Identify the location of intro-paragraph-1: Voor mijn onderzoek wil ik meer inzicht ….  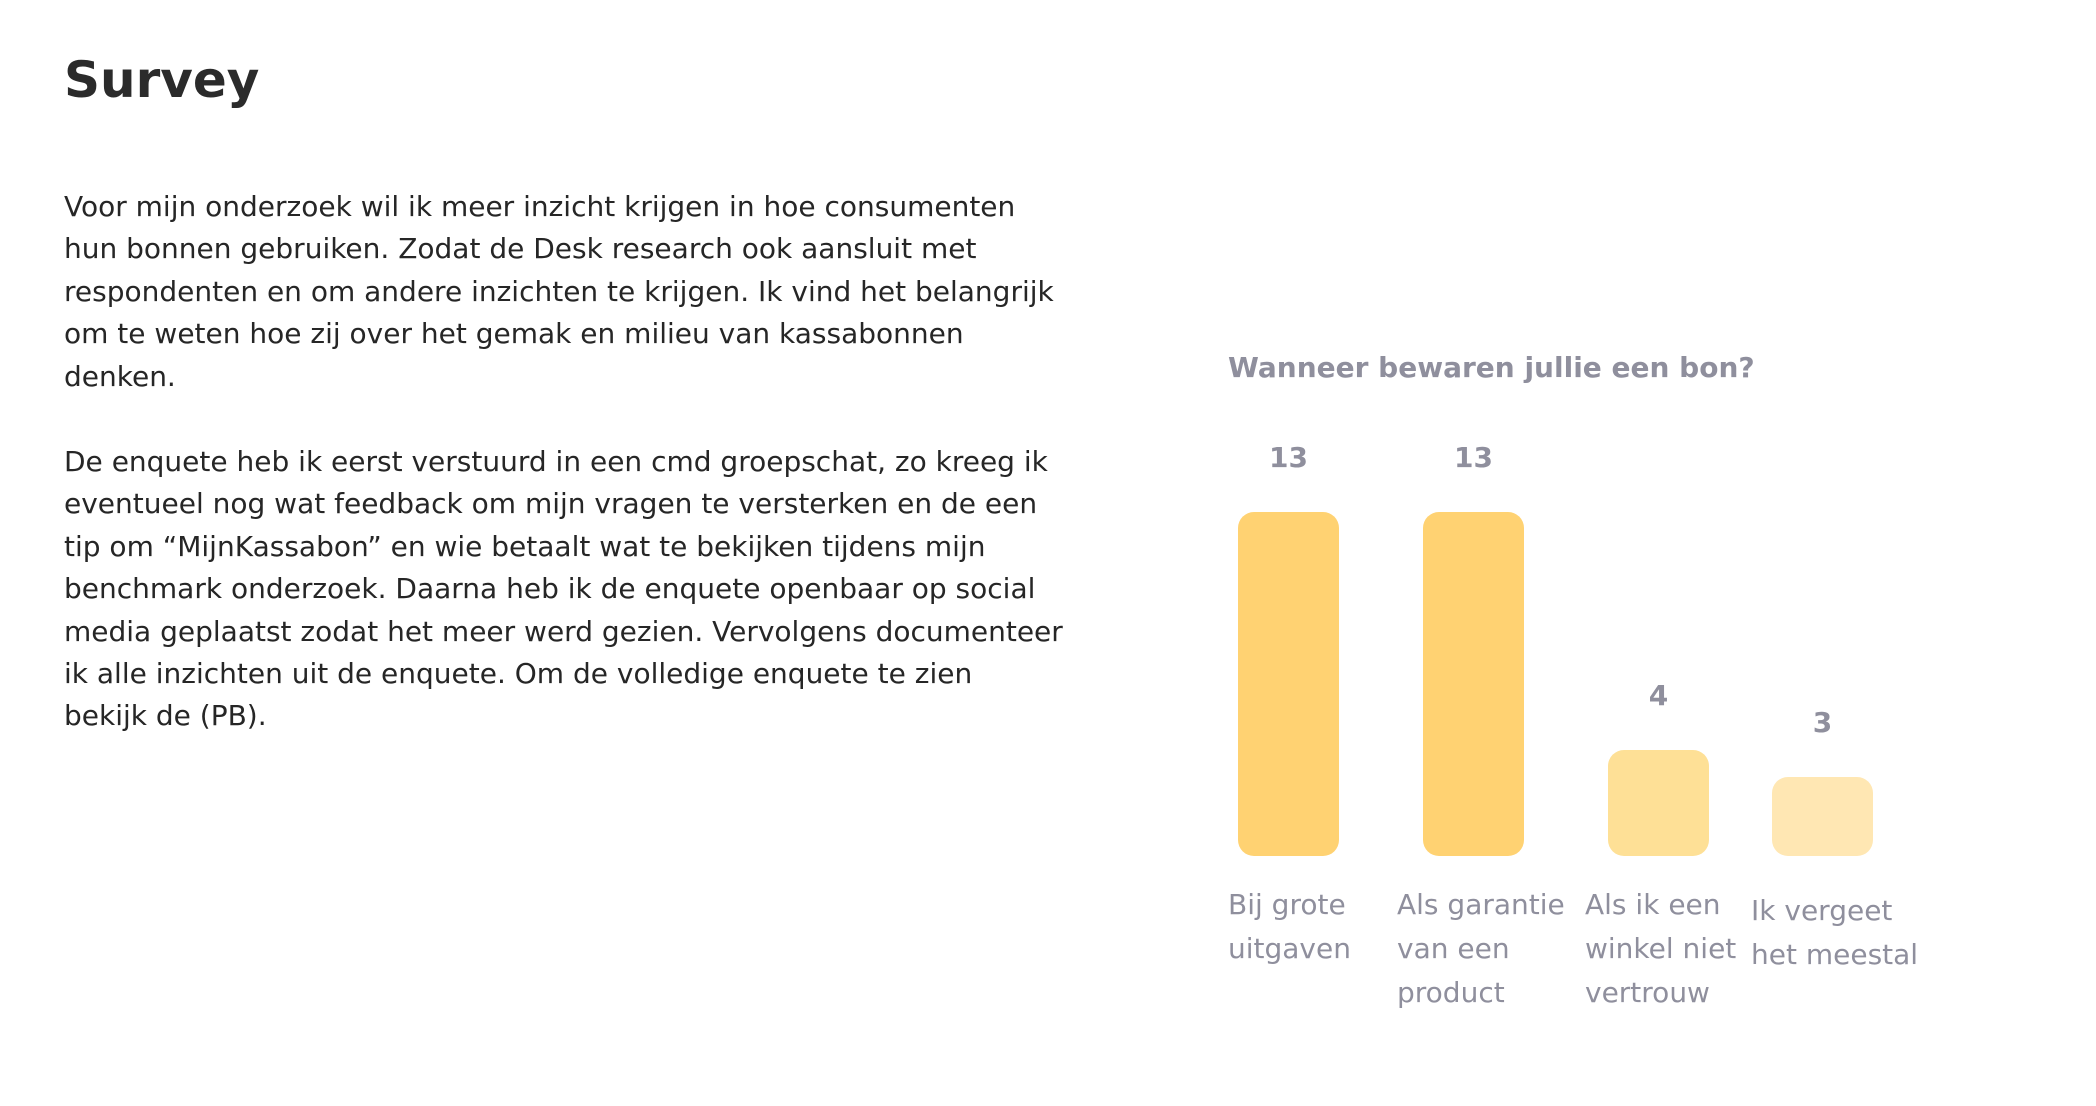
(559, 291).